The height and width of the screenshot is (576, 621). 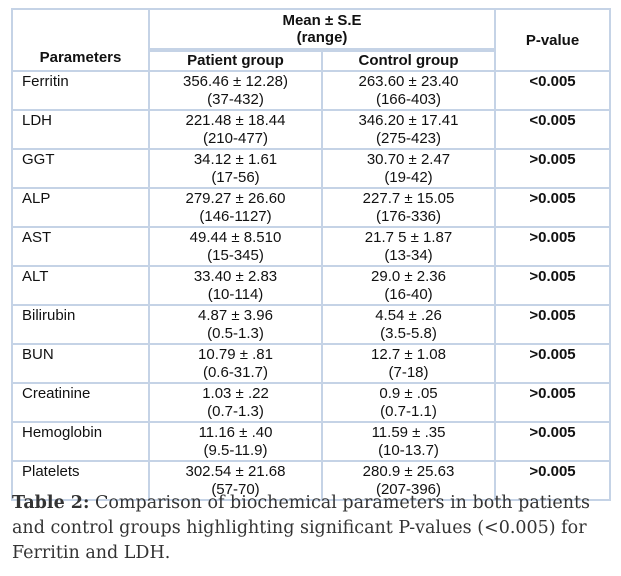 What do you see at coordinates (408, 354) in the screenshot?
I see `control-group-cell-mean: 12.7 ± 1.08` at bounding box center [408, 354].